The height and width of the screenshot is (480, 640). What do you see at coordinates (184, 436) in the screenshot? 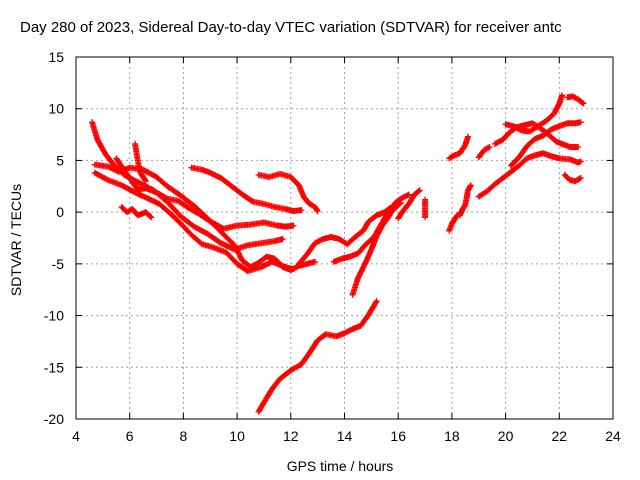
I see `x-tick-label: 8` at bounding box center [184, 436].